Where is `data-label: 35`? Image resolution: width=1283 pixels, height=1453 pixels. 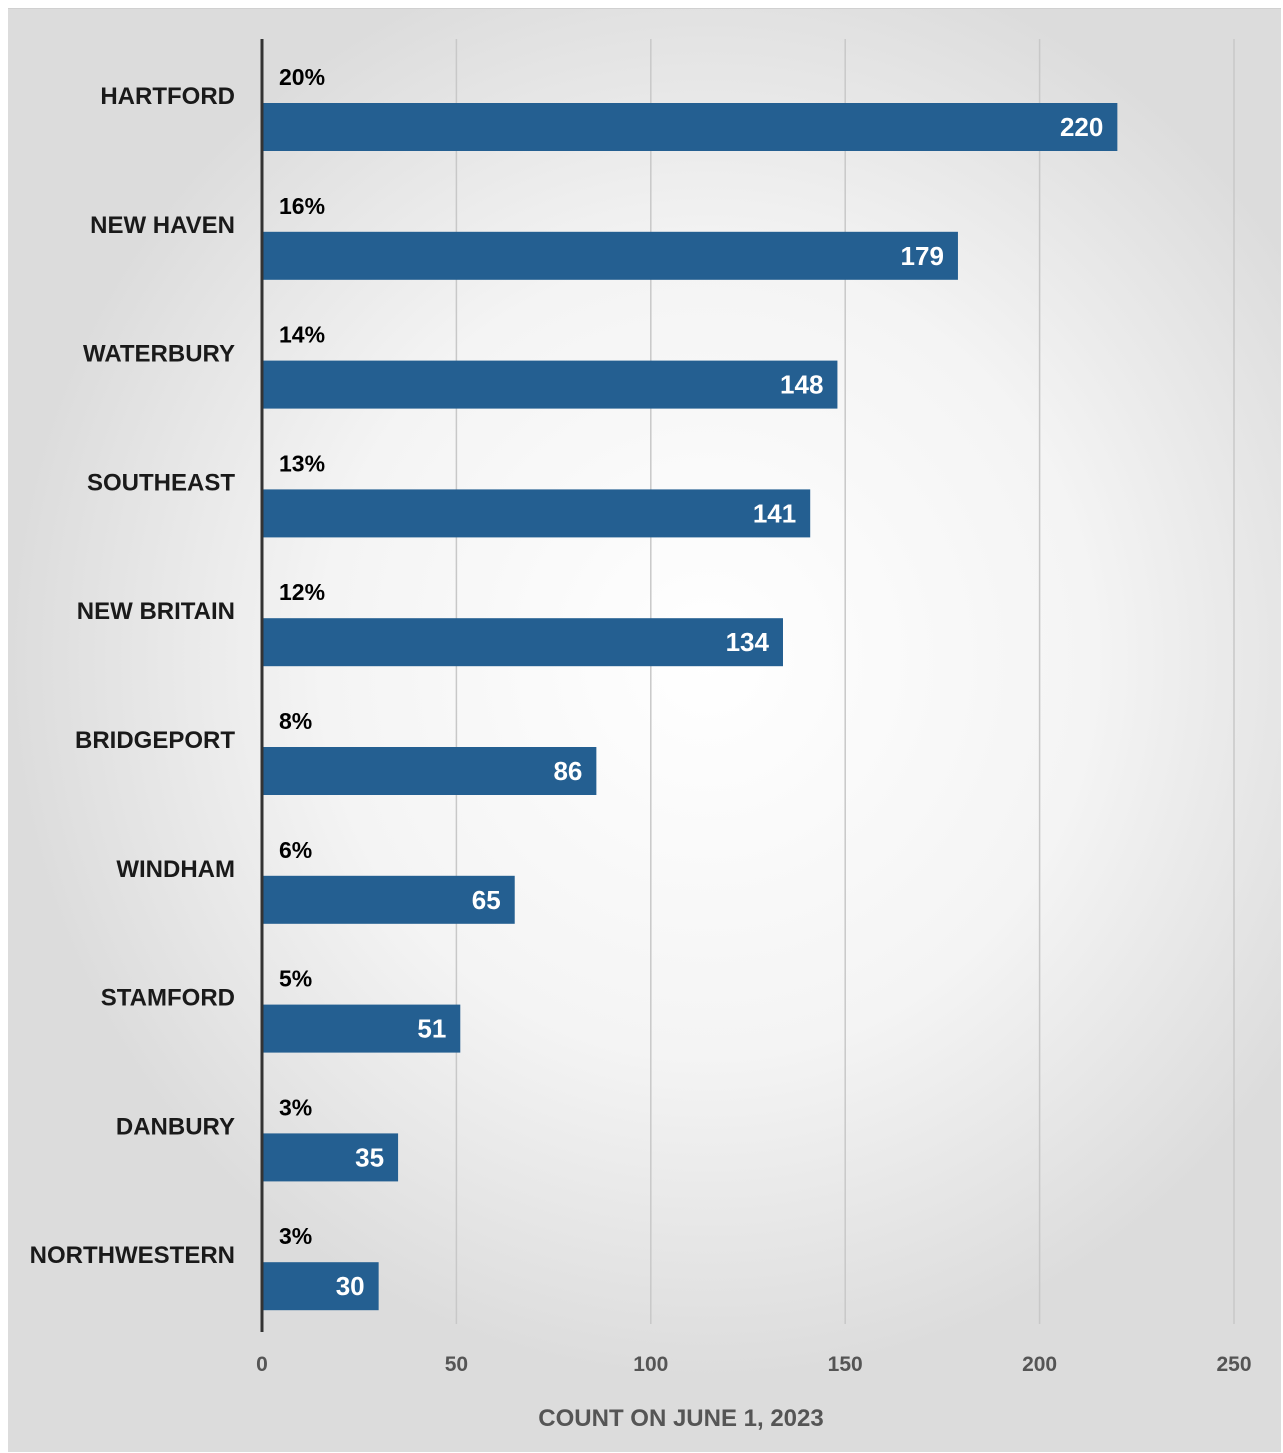
data-label: 35 is located at coordinates (369, 1157).